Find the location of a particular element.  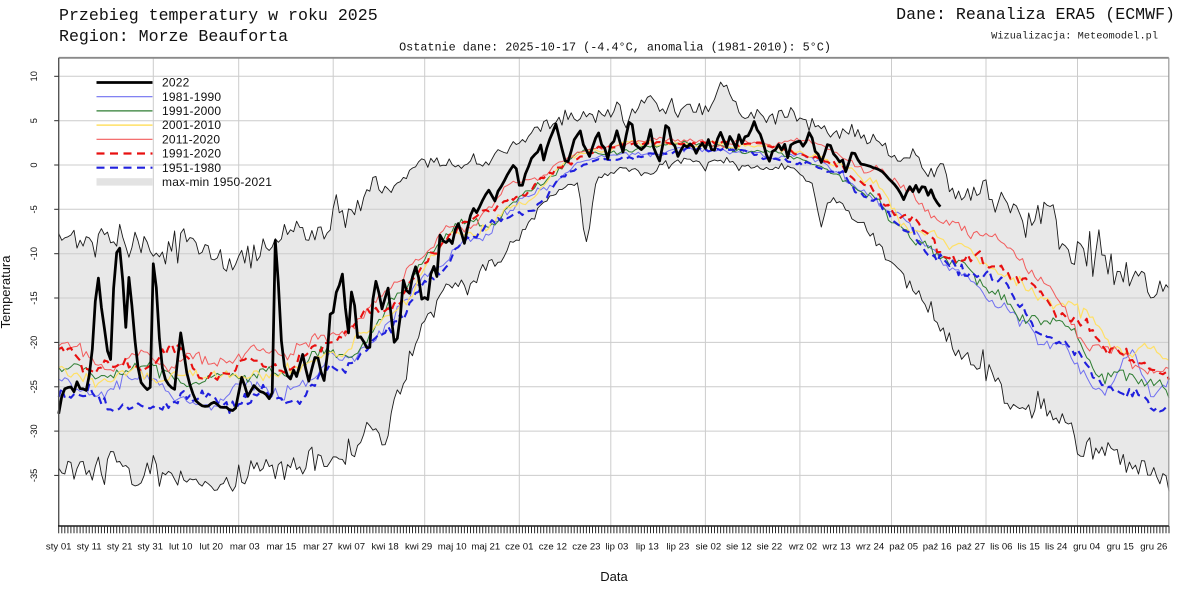

svg-text: cze 23 is located at coordinates (586, 547).